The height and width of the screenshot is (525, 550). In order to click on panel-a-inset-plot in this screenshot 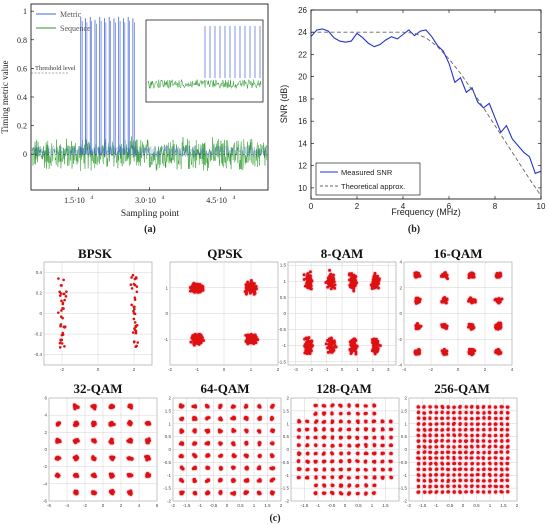, I will do `click(204, 58)`.